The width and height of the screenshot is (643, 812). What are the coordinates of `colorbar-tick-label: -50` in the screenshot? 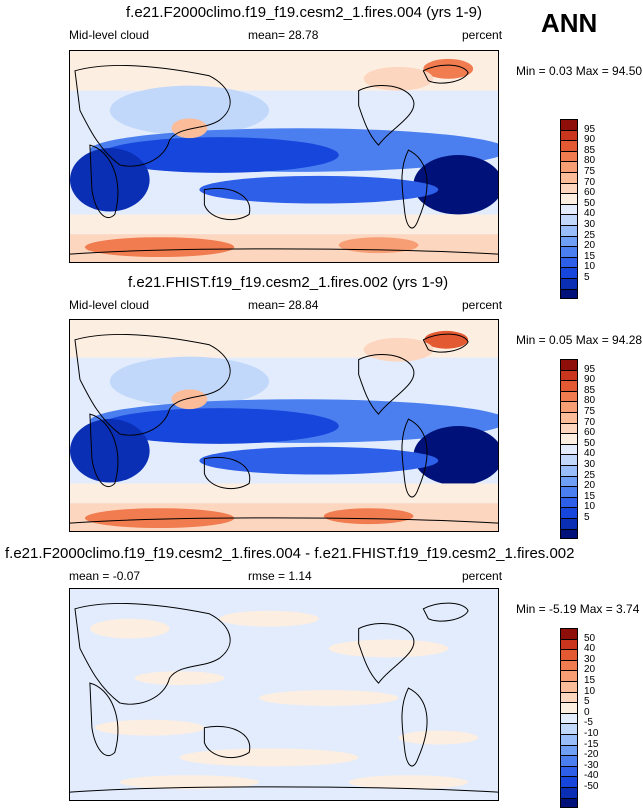 It's located at (591, 786).